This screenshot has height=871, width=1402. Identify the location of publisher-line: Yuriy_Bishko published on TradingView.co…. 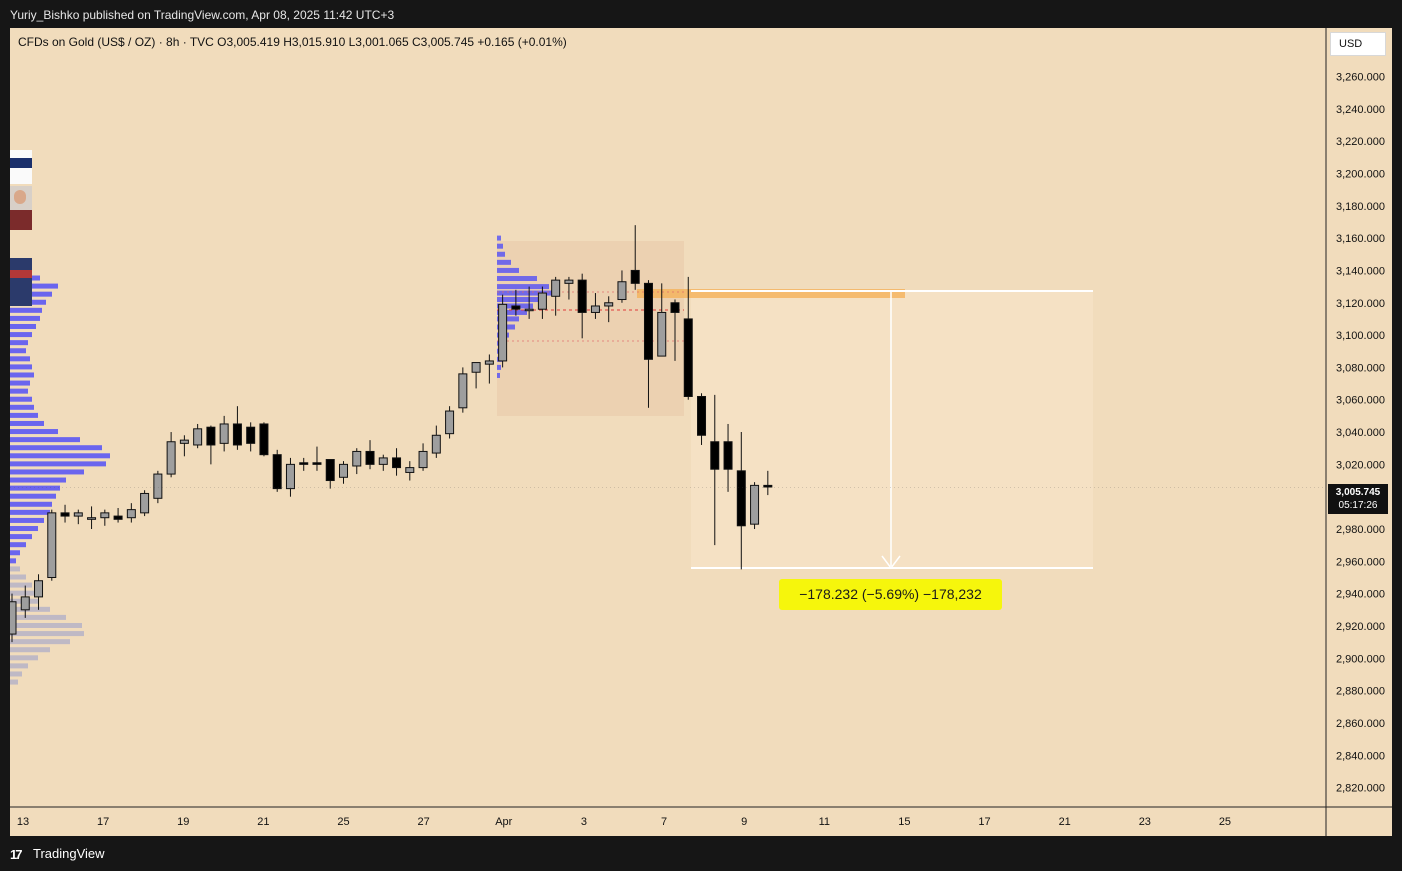
(202, 15).